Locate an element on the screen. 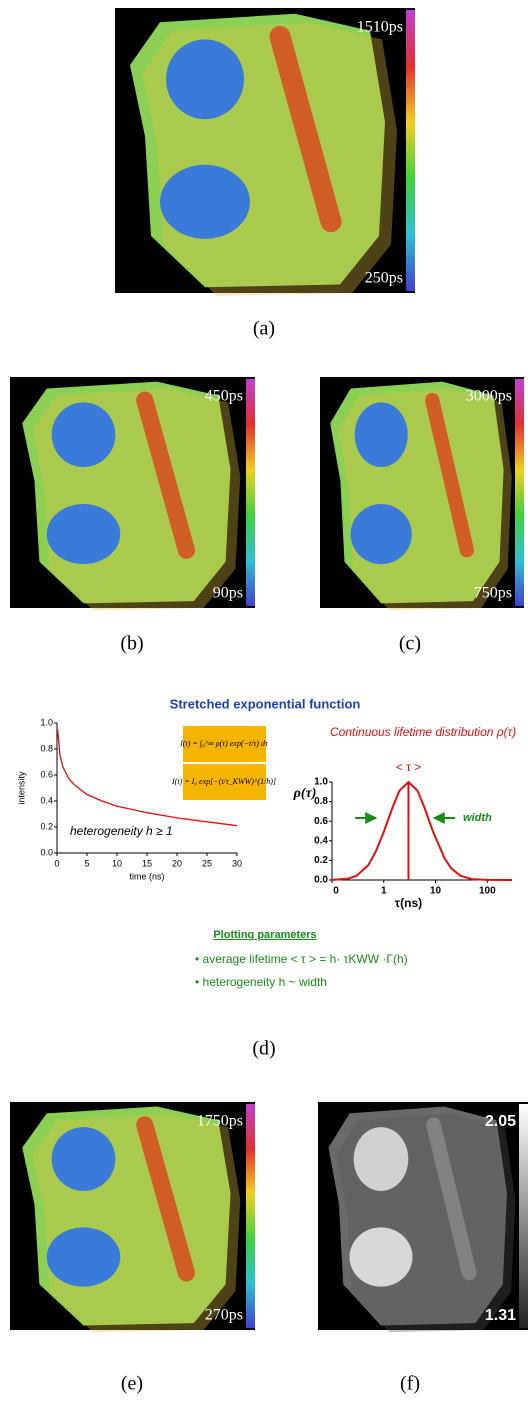 The image size is (528, 1423). panel-label: (b) is located at coordinates (131, 644).